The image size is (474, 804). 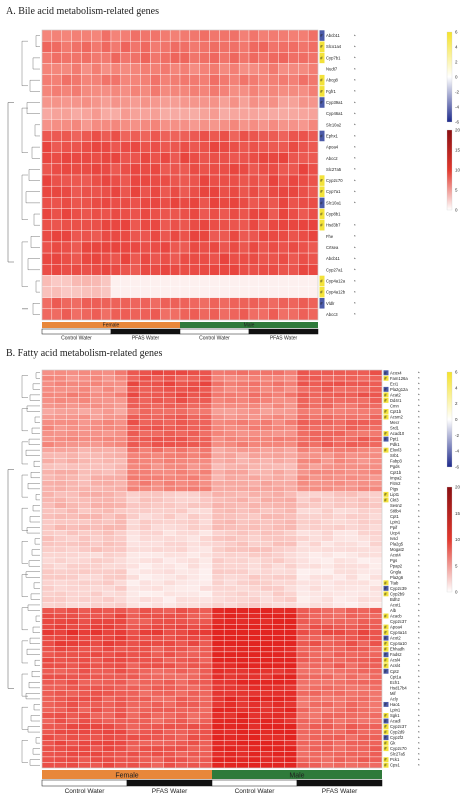 What do you see at coordinates (395, 555) in the screenshot?
I see `gene-label: Acot4` at bounding box center [395, 555].